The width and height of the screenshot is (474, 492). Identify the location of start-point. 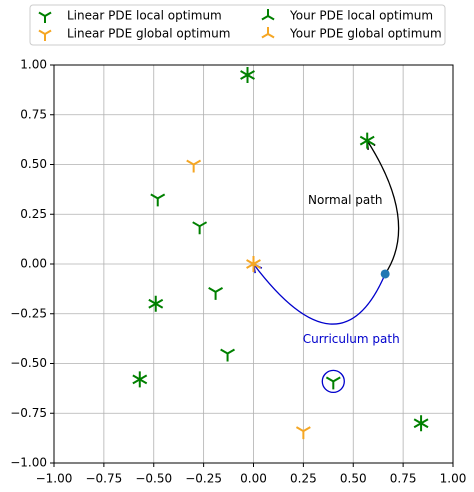
(385, 274).